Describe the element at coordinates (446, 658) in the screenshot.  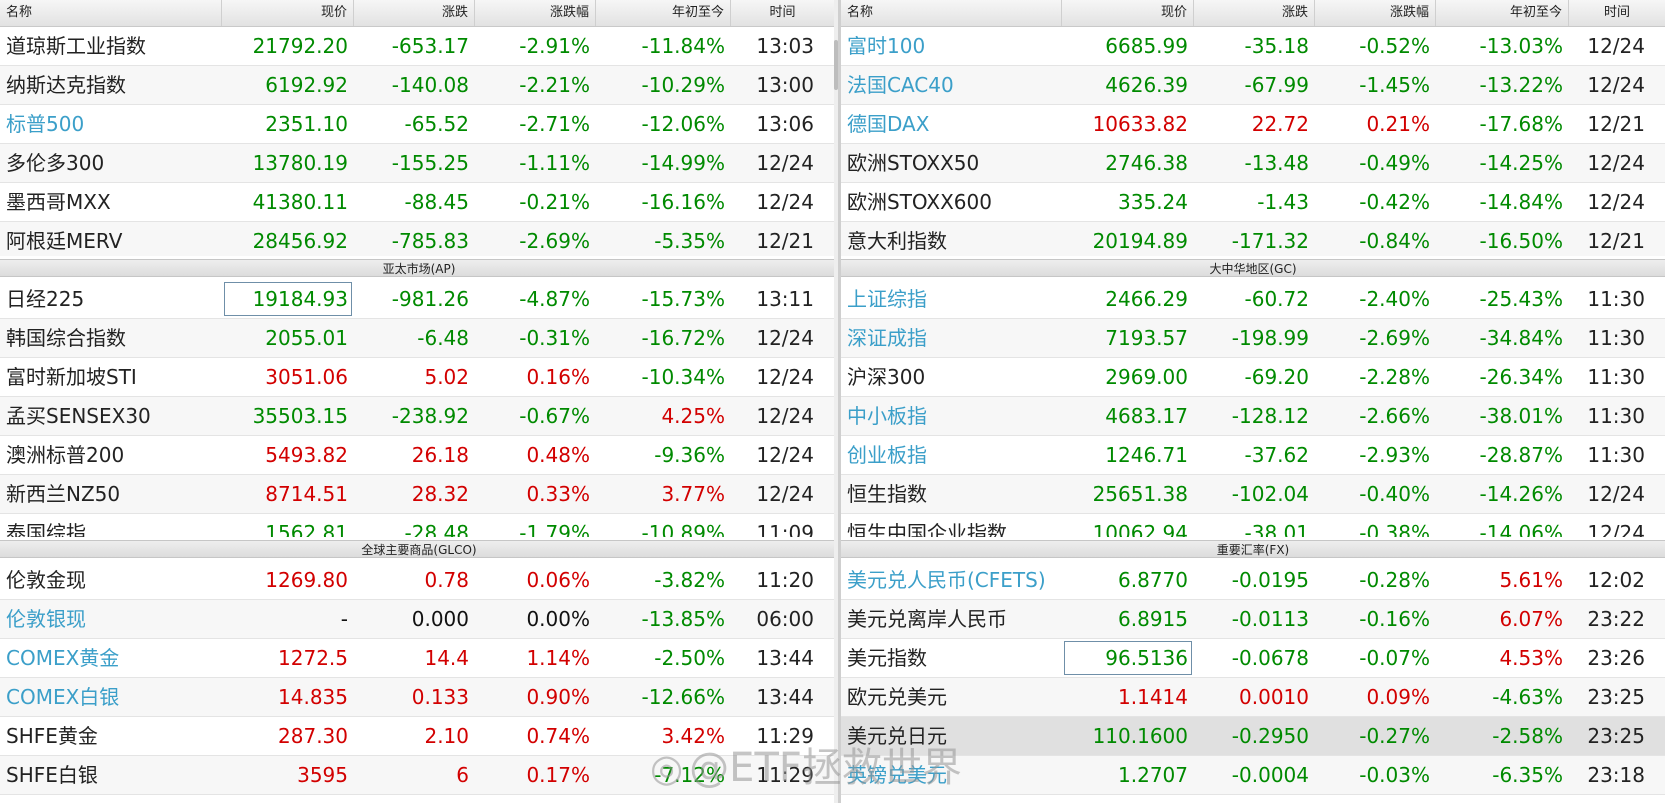
I see `row-change: 14.4` at that location.